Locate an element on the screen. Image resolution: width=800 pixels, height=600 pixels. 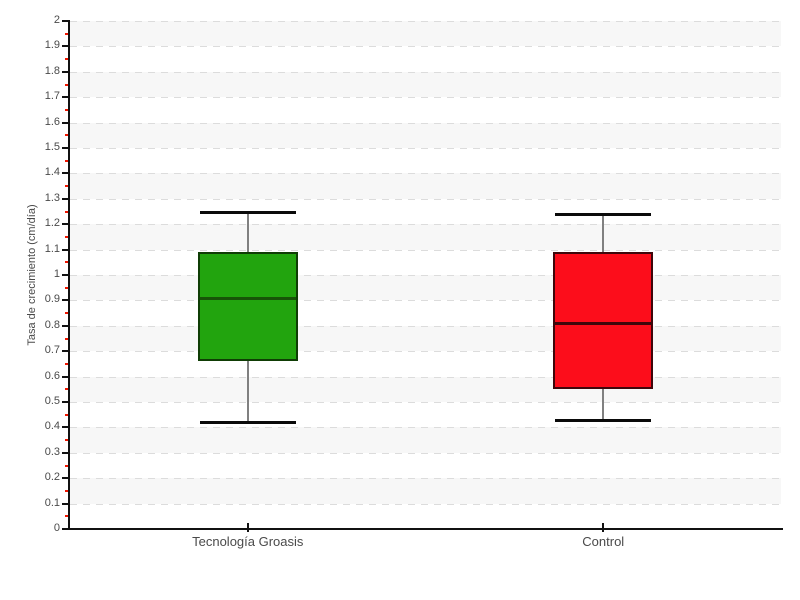
y-axis-line is located at coordinates (69, 275).